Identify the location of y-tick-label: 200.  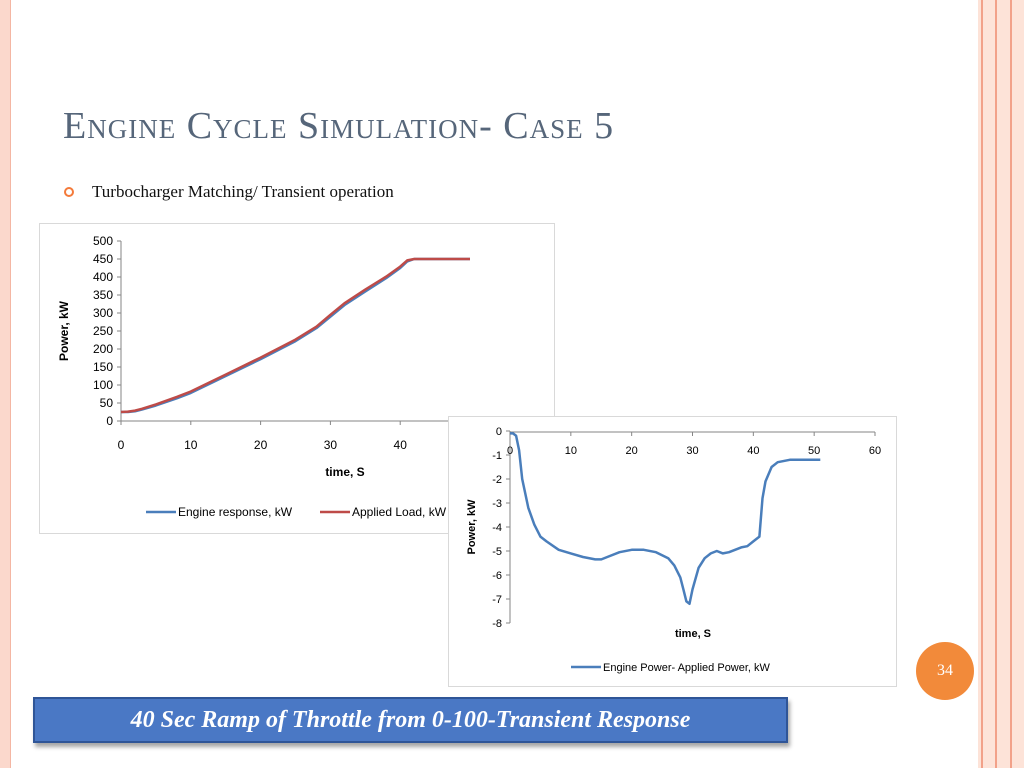
(103, 349).